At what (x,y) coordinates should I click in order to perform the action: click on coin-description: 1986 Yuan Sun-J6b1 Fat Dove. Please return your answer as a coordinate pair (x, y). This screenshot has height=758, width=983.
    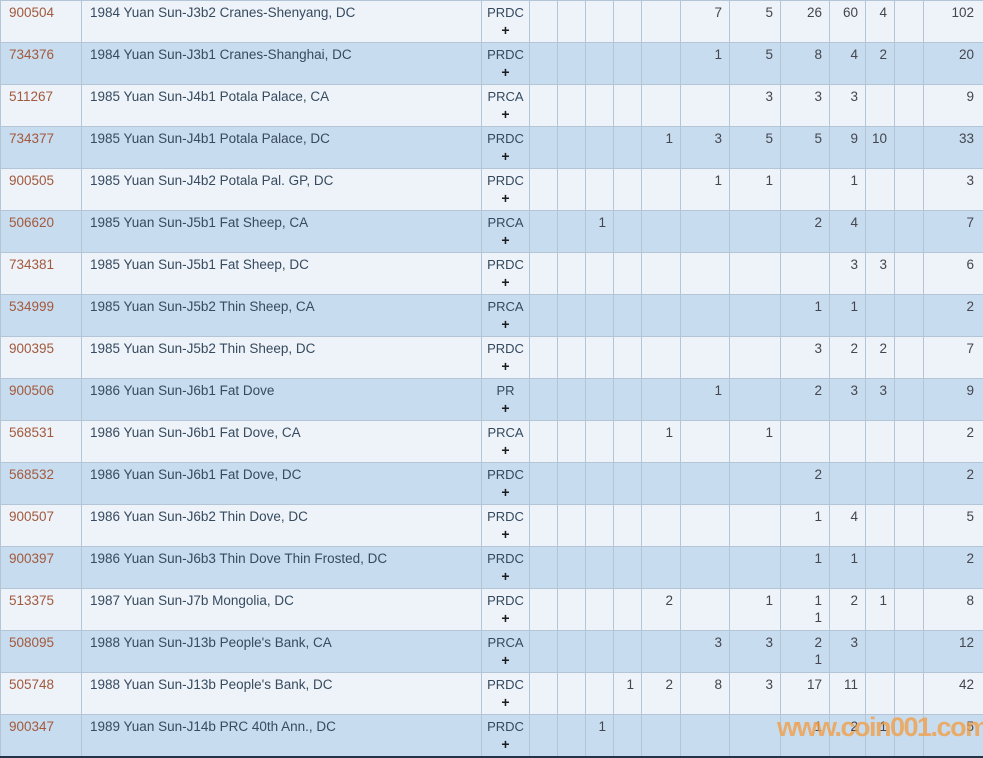
    Looking at the image, I should click on (281, 399).